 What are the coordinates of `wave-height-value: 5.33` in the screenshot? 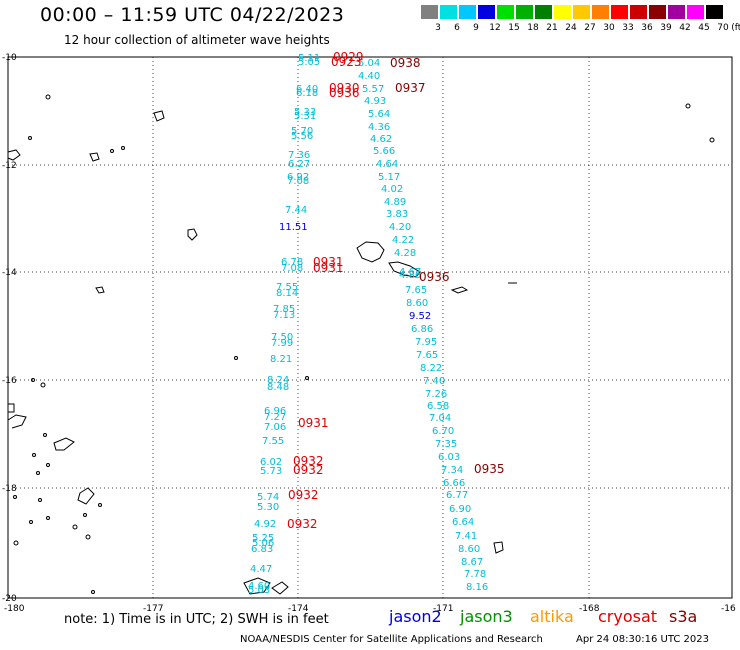 It's located at (305, 112).